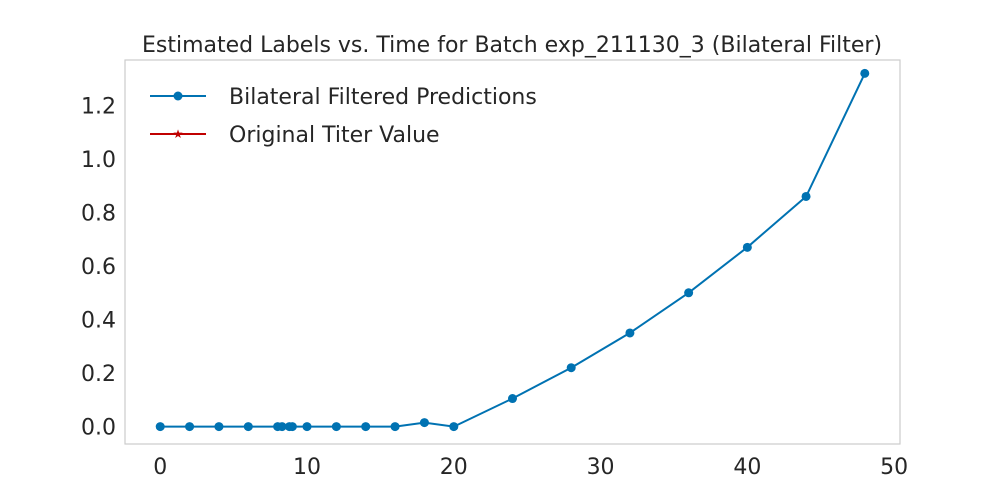 This screenshot has height=500, width=1000. Describe the element at coordinates (98, 374) in the screenshot. I see `y-tick-label: 0.2` at that location.